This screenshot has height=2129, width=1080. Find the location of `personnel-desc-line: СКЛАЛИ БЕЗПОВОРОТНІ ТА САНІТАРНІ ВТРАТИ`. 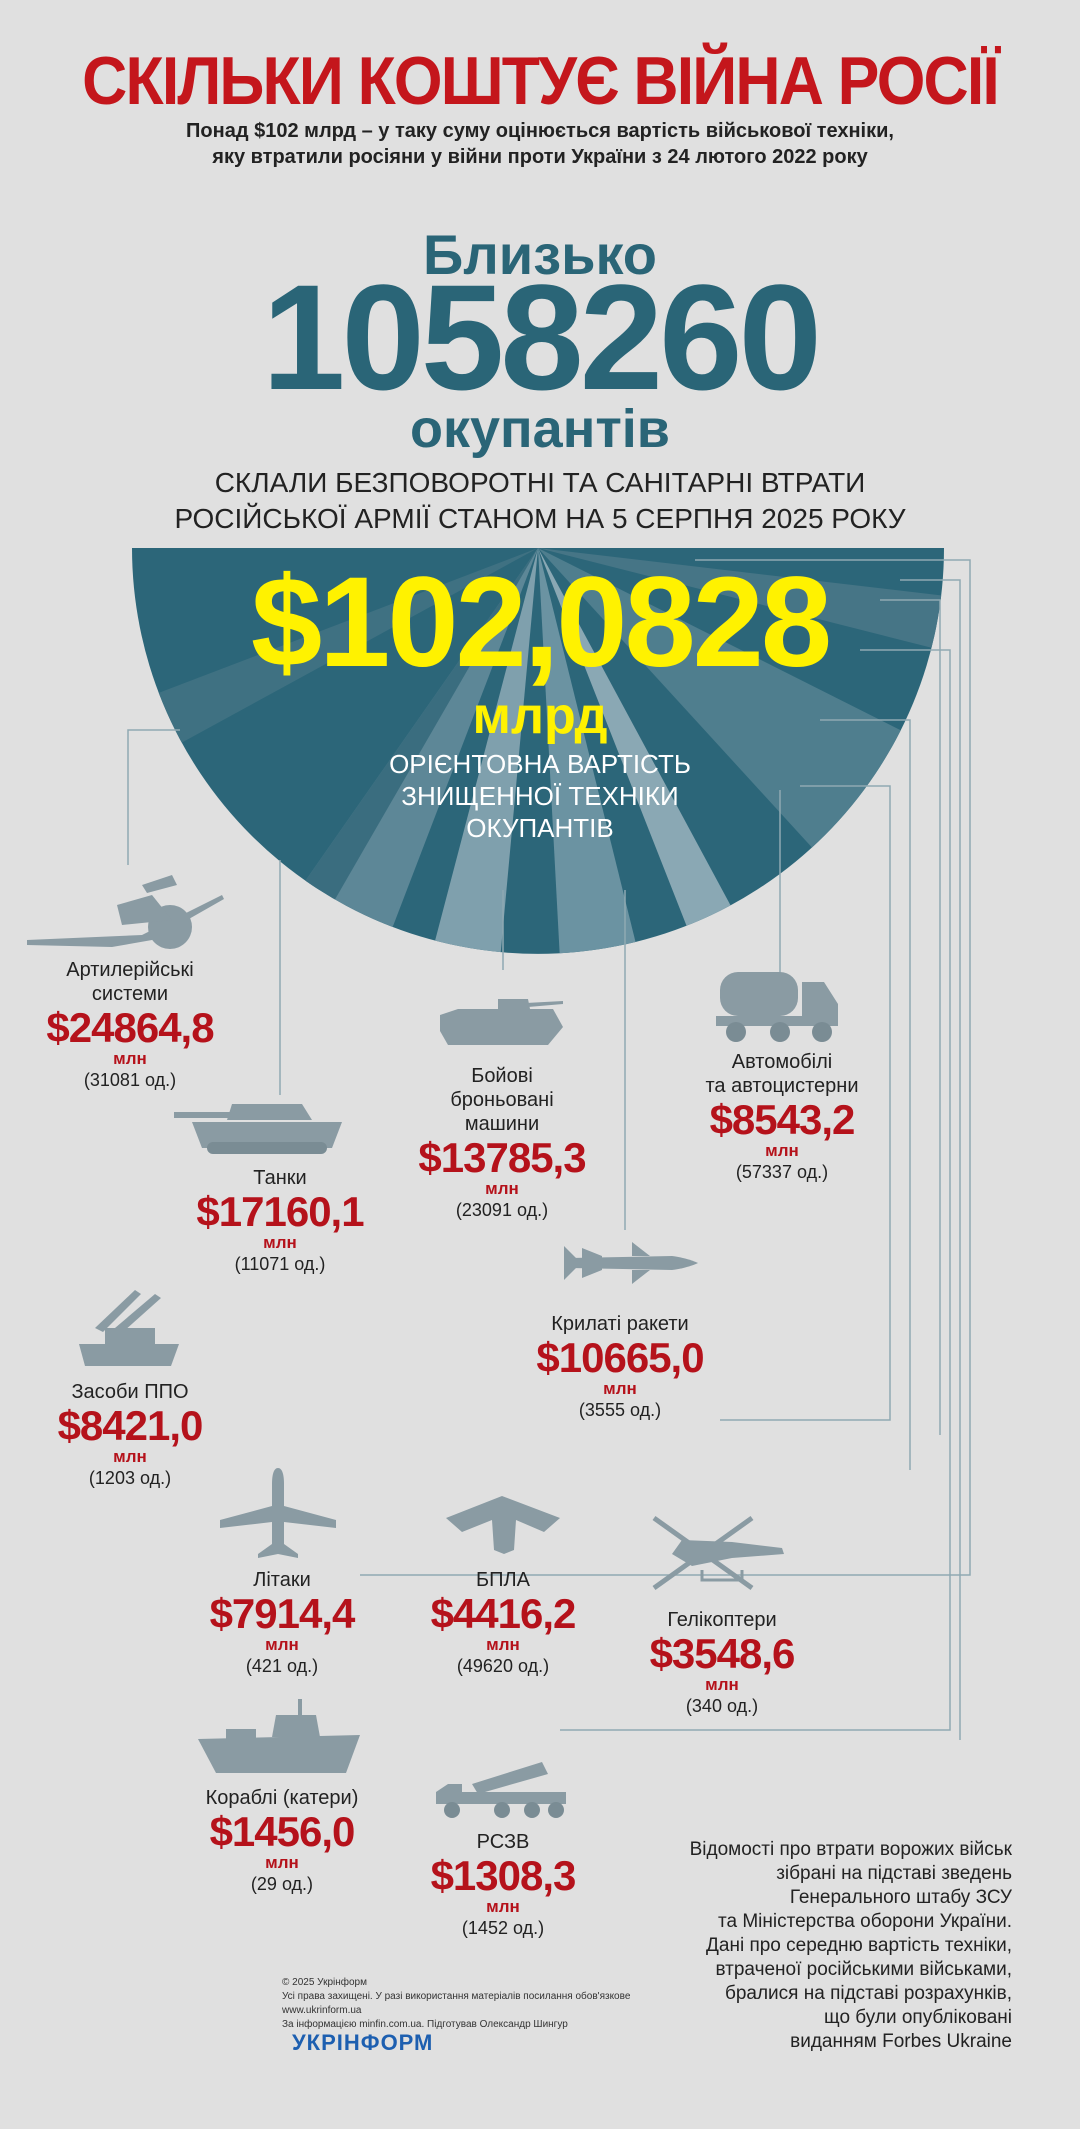

personnel-desc-line: СКЛАЛИ БЕЗПОВОРОТНІ ТА САНІТАРНІ ВТРАТИ is located at coordinates (540, 482).